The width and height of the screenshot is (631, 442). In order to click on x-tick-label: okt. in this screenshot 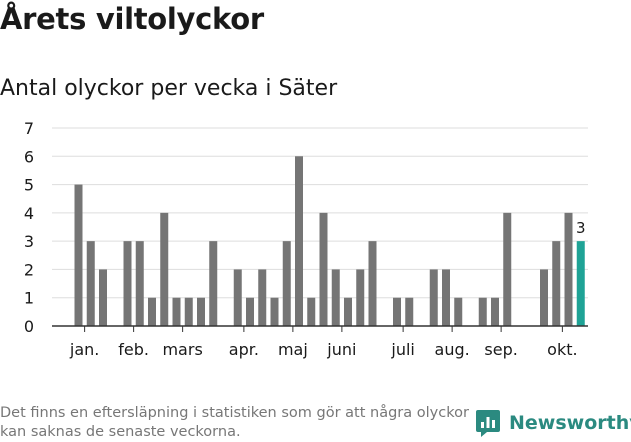, I will do `click(562, 349)`.